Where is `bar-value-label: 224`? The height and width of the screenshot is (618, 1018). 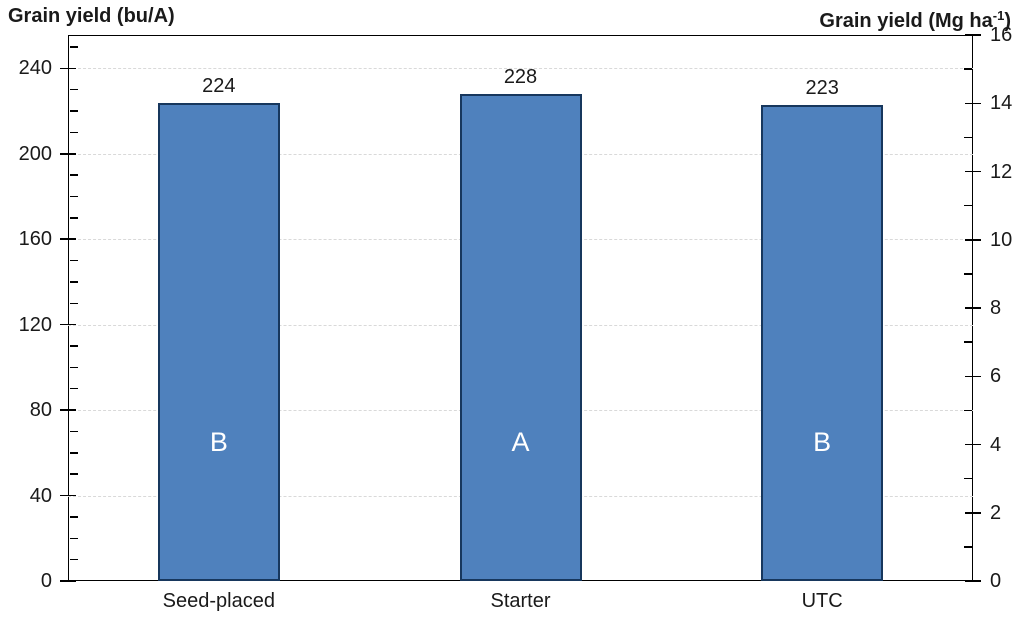 bar-value-label: 224 is located at coordinates (219, 85).